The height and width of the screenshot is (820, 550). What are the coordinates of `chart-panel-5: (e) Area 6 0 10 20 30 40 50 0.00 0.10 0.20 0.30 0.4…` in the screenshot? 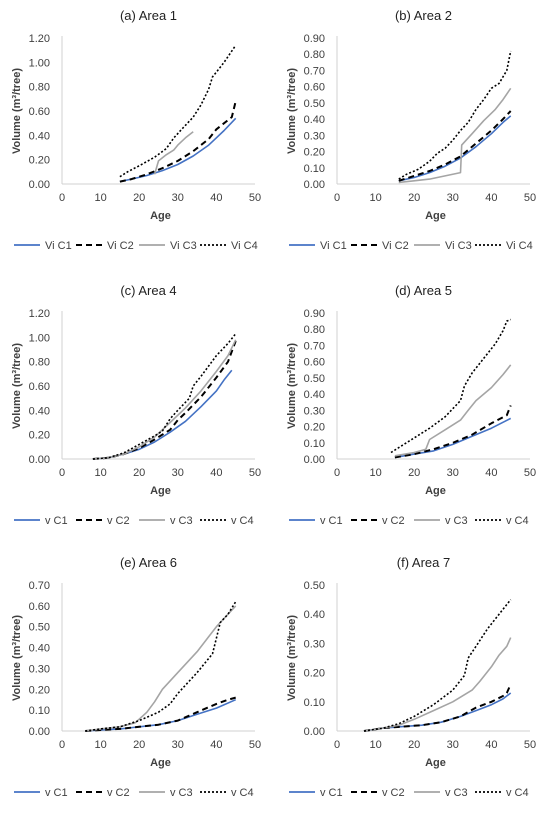 It's located at (136, 677).